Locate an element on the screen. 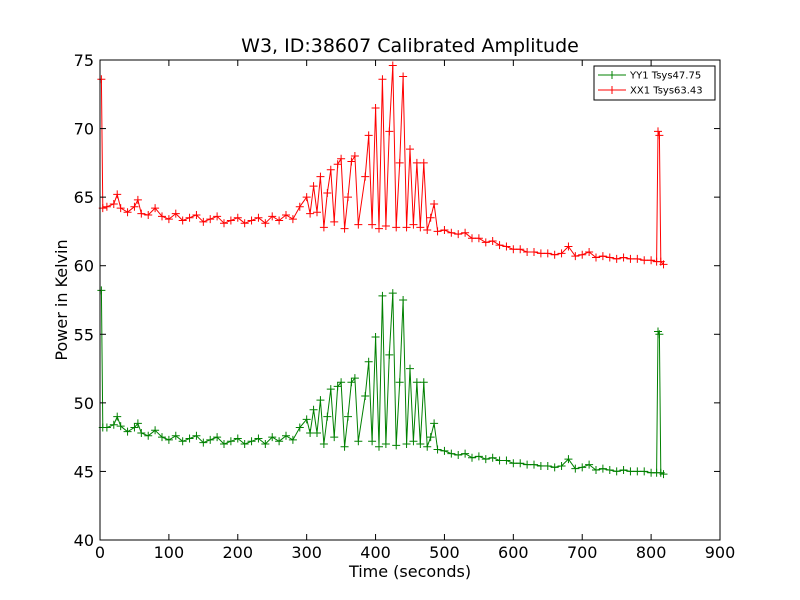 The height and width of the screenshot is (600, 800). legend-label: XX1 Tsys63.43 is located at coordinates (666, 91).